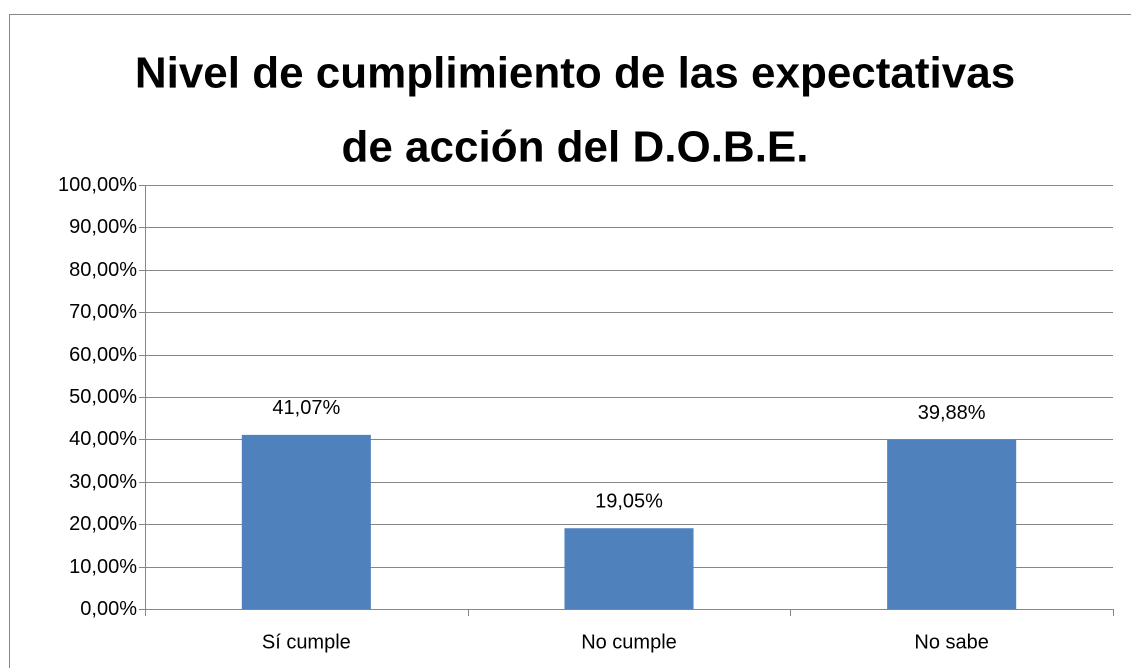 Image resolution: width=1131 pixels, height=668 pixels. Describe the element at coordinates (103, 270) in the screenshot. I see `y-tick-label: 80,00%` at that location.